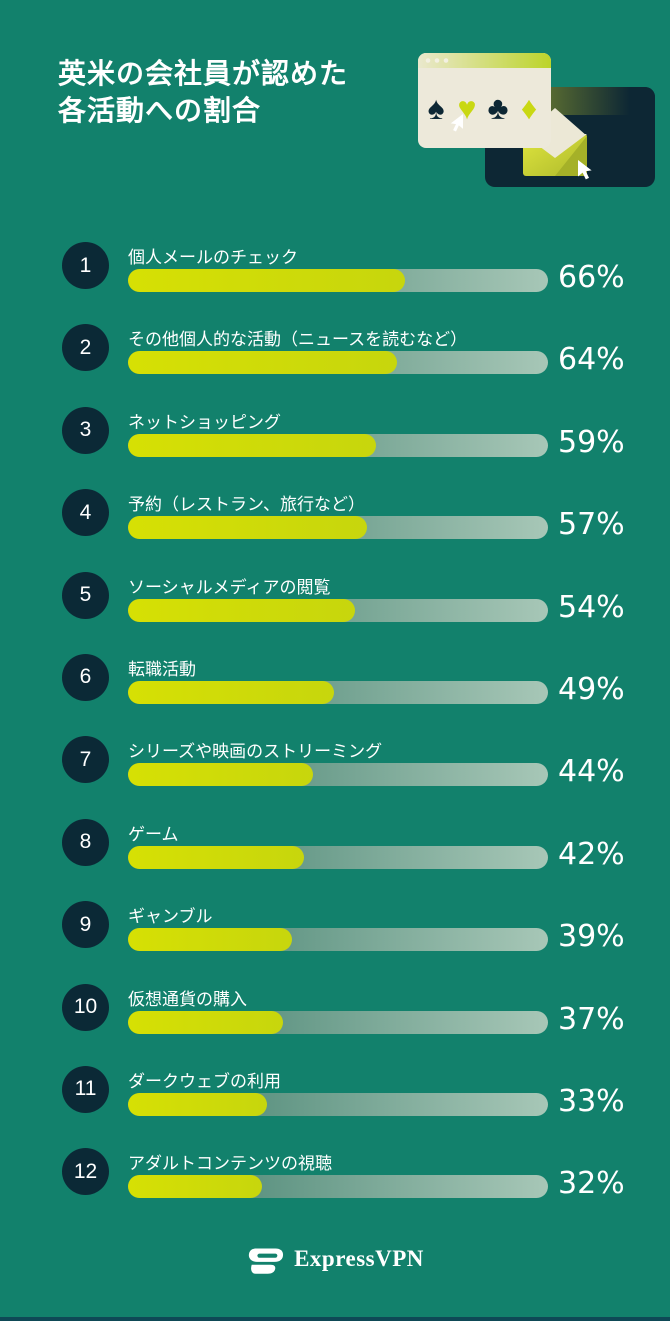 The height and width of the screenshot is (1321, 670). I want to click on chart-row: 10 仮想通貨の購入 37%, so click(335, 1023).